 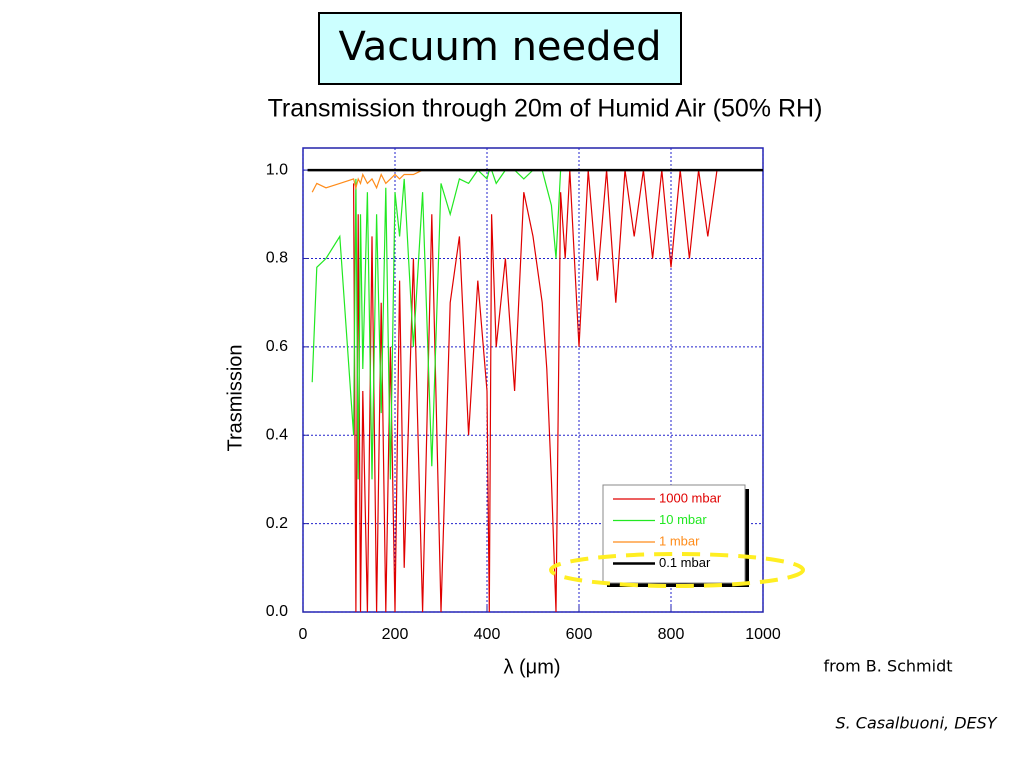 I want to click on legend-label: 10 mbar, so click(x=683, y=519).